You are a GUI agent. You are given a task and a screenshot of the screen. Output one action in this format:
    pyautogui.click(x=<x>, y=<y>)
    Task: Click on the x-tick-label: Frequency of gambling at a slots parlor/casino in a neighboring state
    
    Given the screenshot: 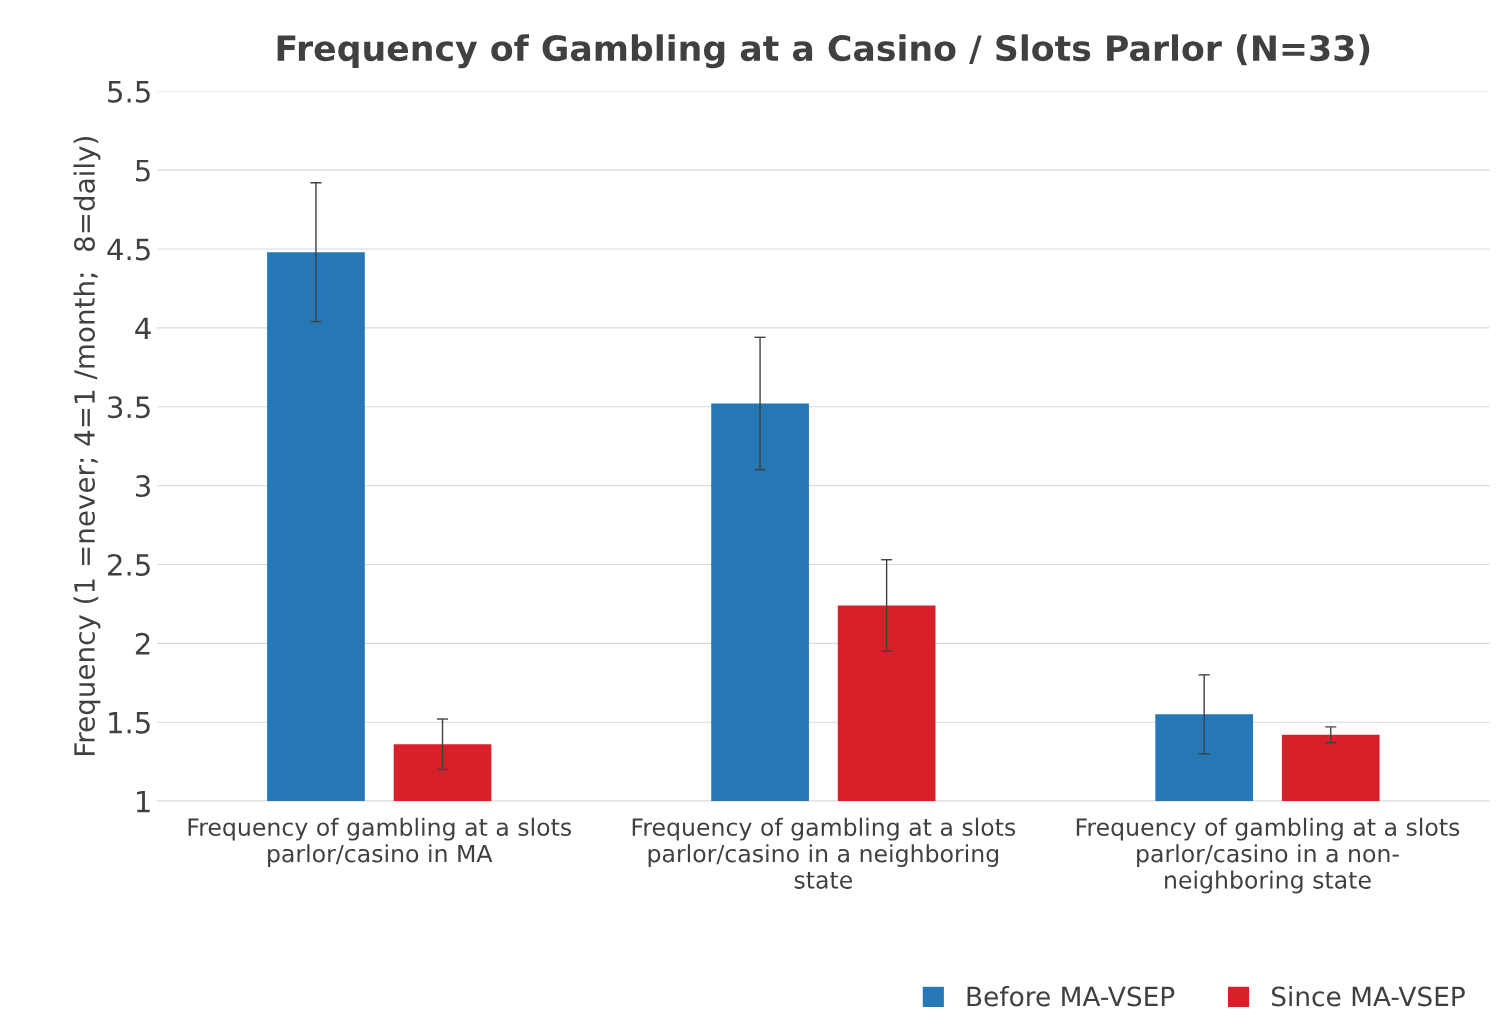 What is the action you would take?
    pyautogui.click(x=824, y=853)
    